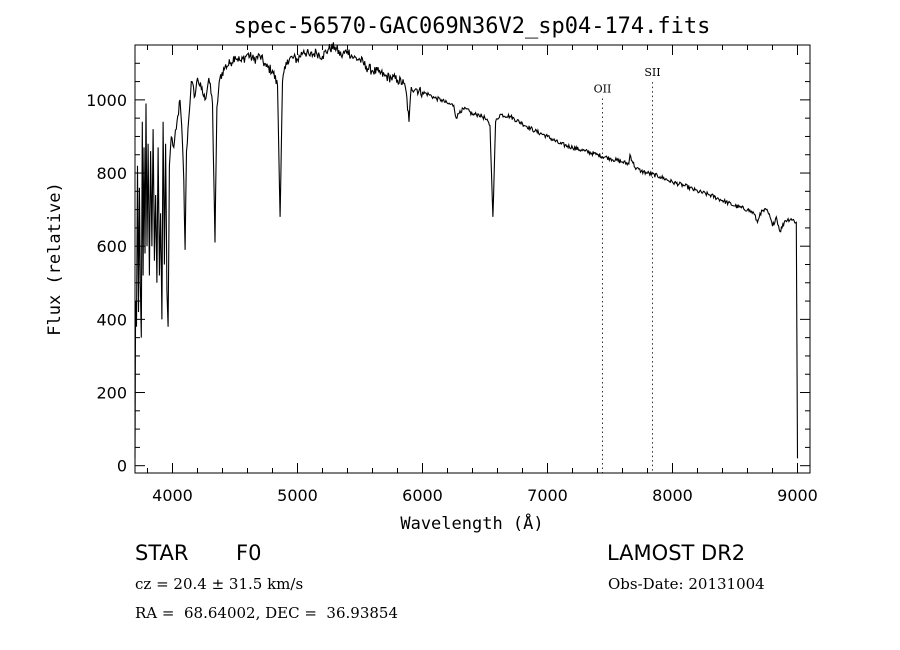 The height and width of the screenshot is (650, 900). I want to click on coordinates-readout: RA = 68.64002, DEC = 36.93854, so click(267, 613).